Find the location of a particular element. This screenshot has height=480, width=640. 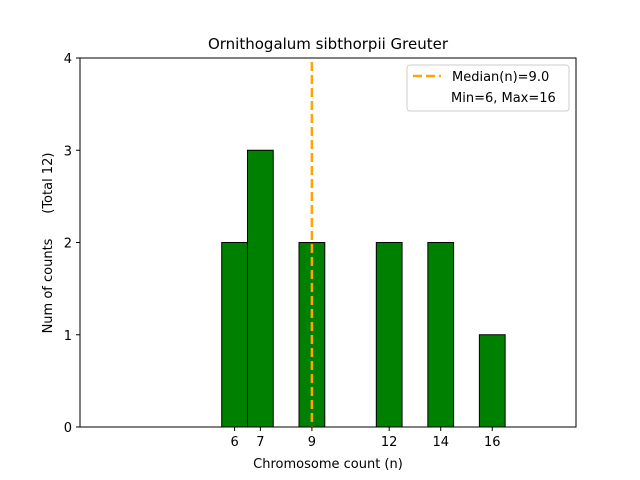

y-tick-label: 2 is located at coordinates (68, 244).